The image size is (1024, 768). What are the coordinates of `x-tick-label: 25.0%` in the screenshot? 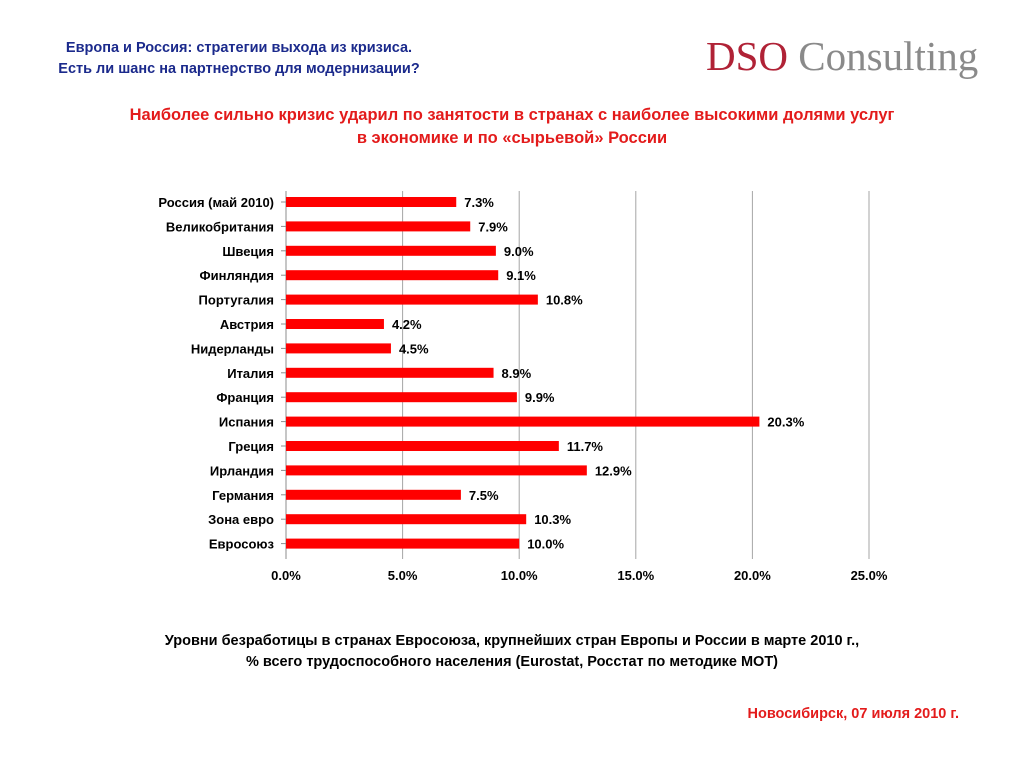 It's located at (869, 575).